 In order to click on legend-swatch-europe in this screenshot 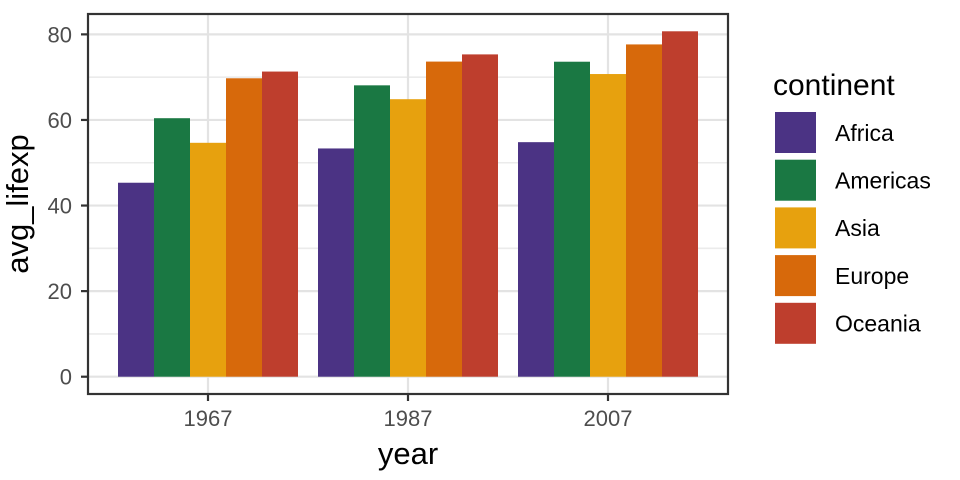, I will do `click(795, 276)`.